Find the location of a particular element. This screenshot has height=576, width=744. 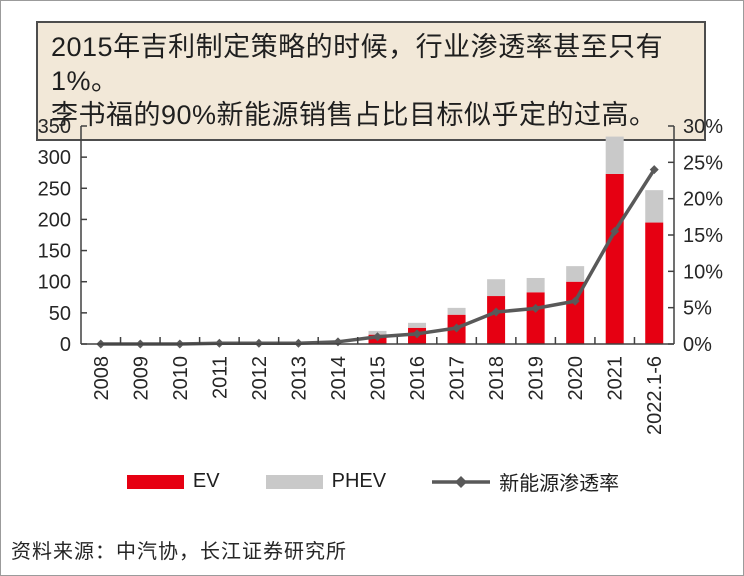

phev-swatch-icon is located at coordinates (294, 481).